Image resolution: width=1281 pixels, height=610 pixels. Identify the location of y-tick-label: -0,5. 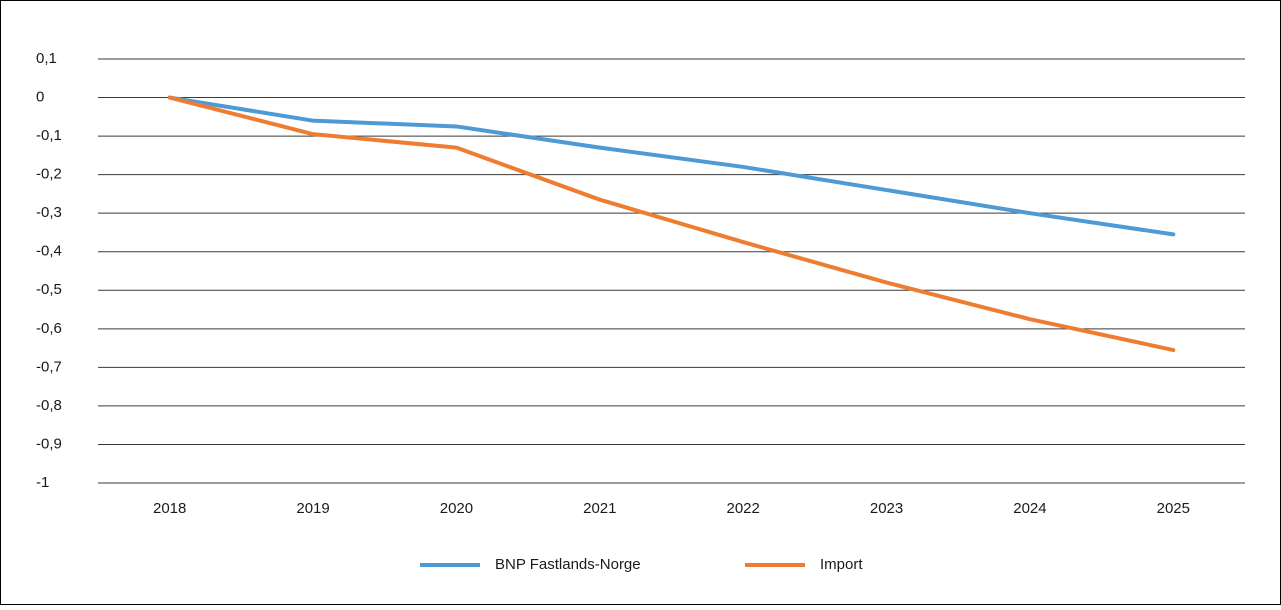
(49, 289).